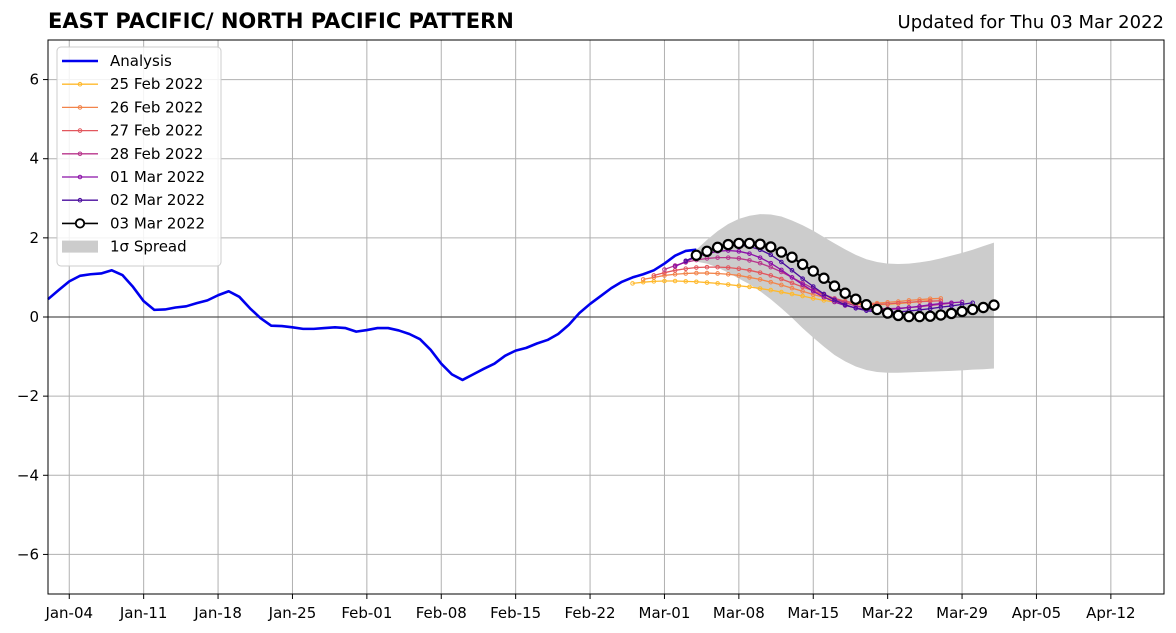 The width and height of the screenshot is (1176, 633). What do you see at coordinates (80, 246) in the screenshot?
I see `legend-spread-swatch` at bounding box center [80, 246].